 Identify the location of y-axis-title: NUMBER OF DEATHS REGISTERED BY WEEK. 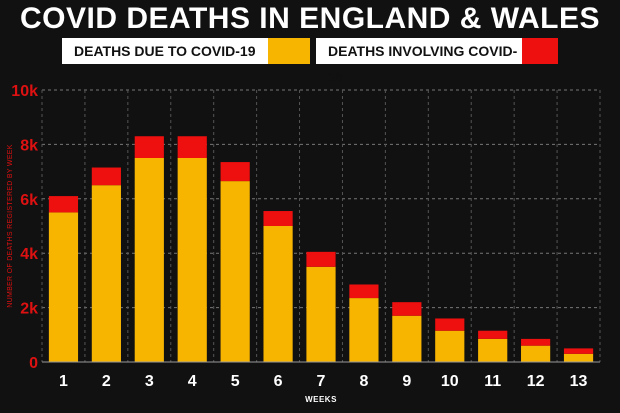
(10, 226).